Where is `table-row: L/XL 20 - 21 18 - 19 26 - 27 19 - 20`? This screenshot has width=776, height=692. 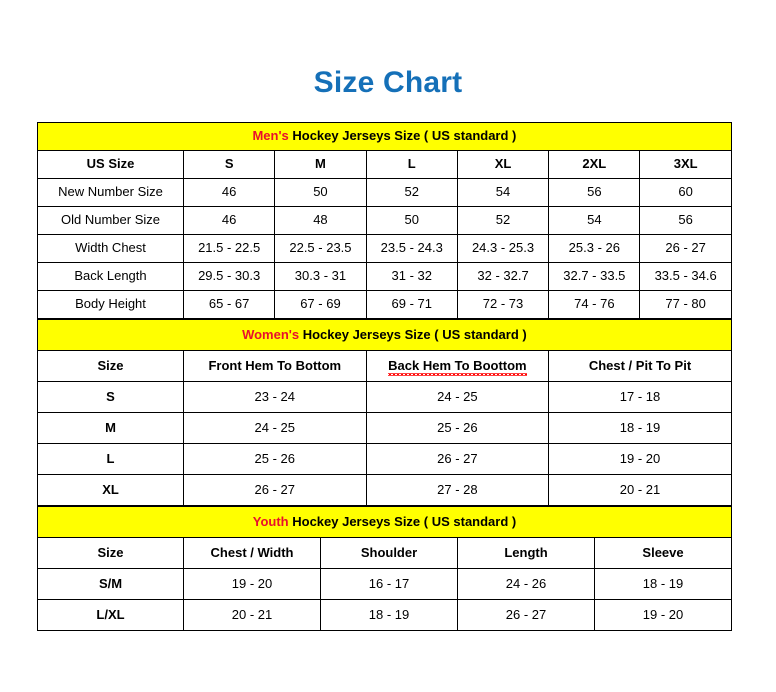 table-row: L/XL 20 - 21 18 - 19 26 - 27 19 - 20 is located at coordinates (385, 615).